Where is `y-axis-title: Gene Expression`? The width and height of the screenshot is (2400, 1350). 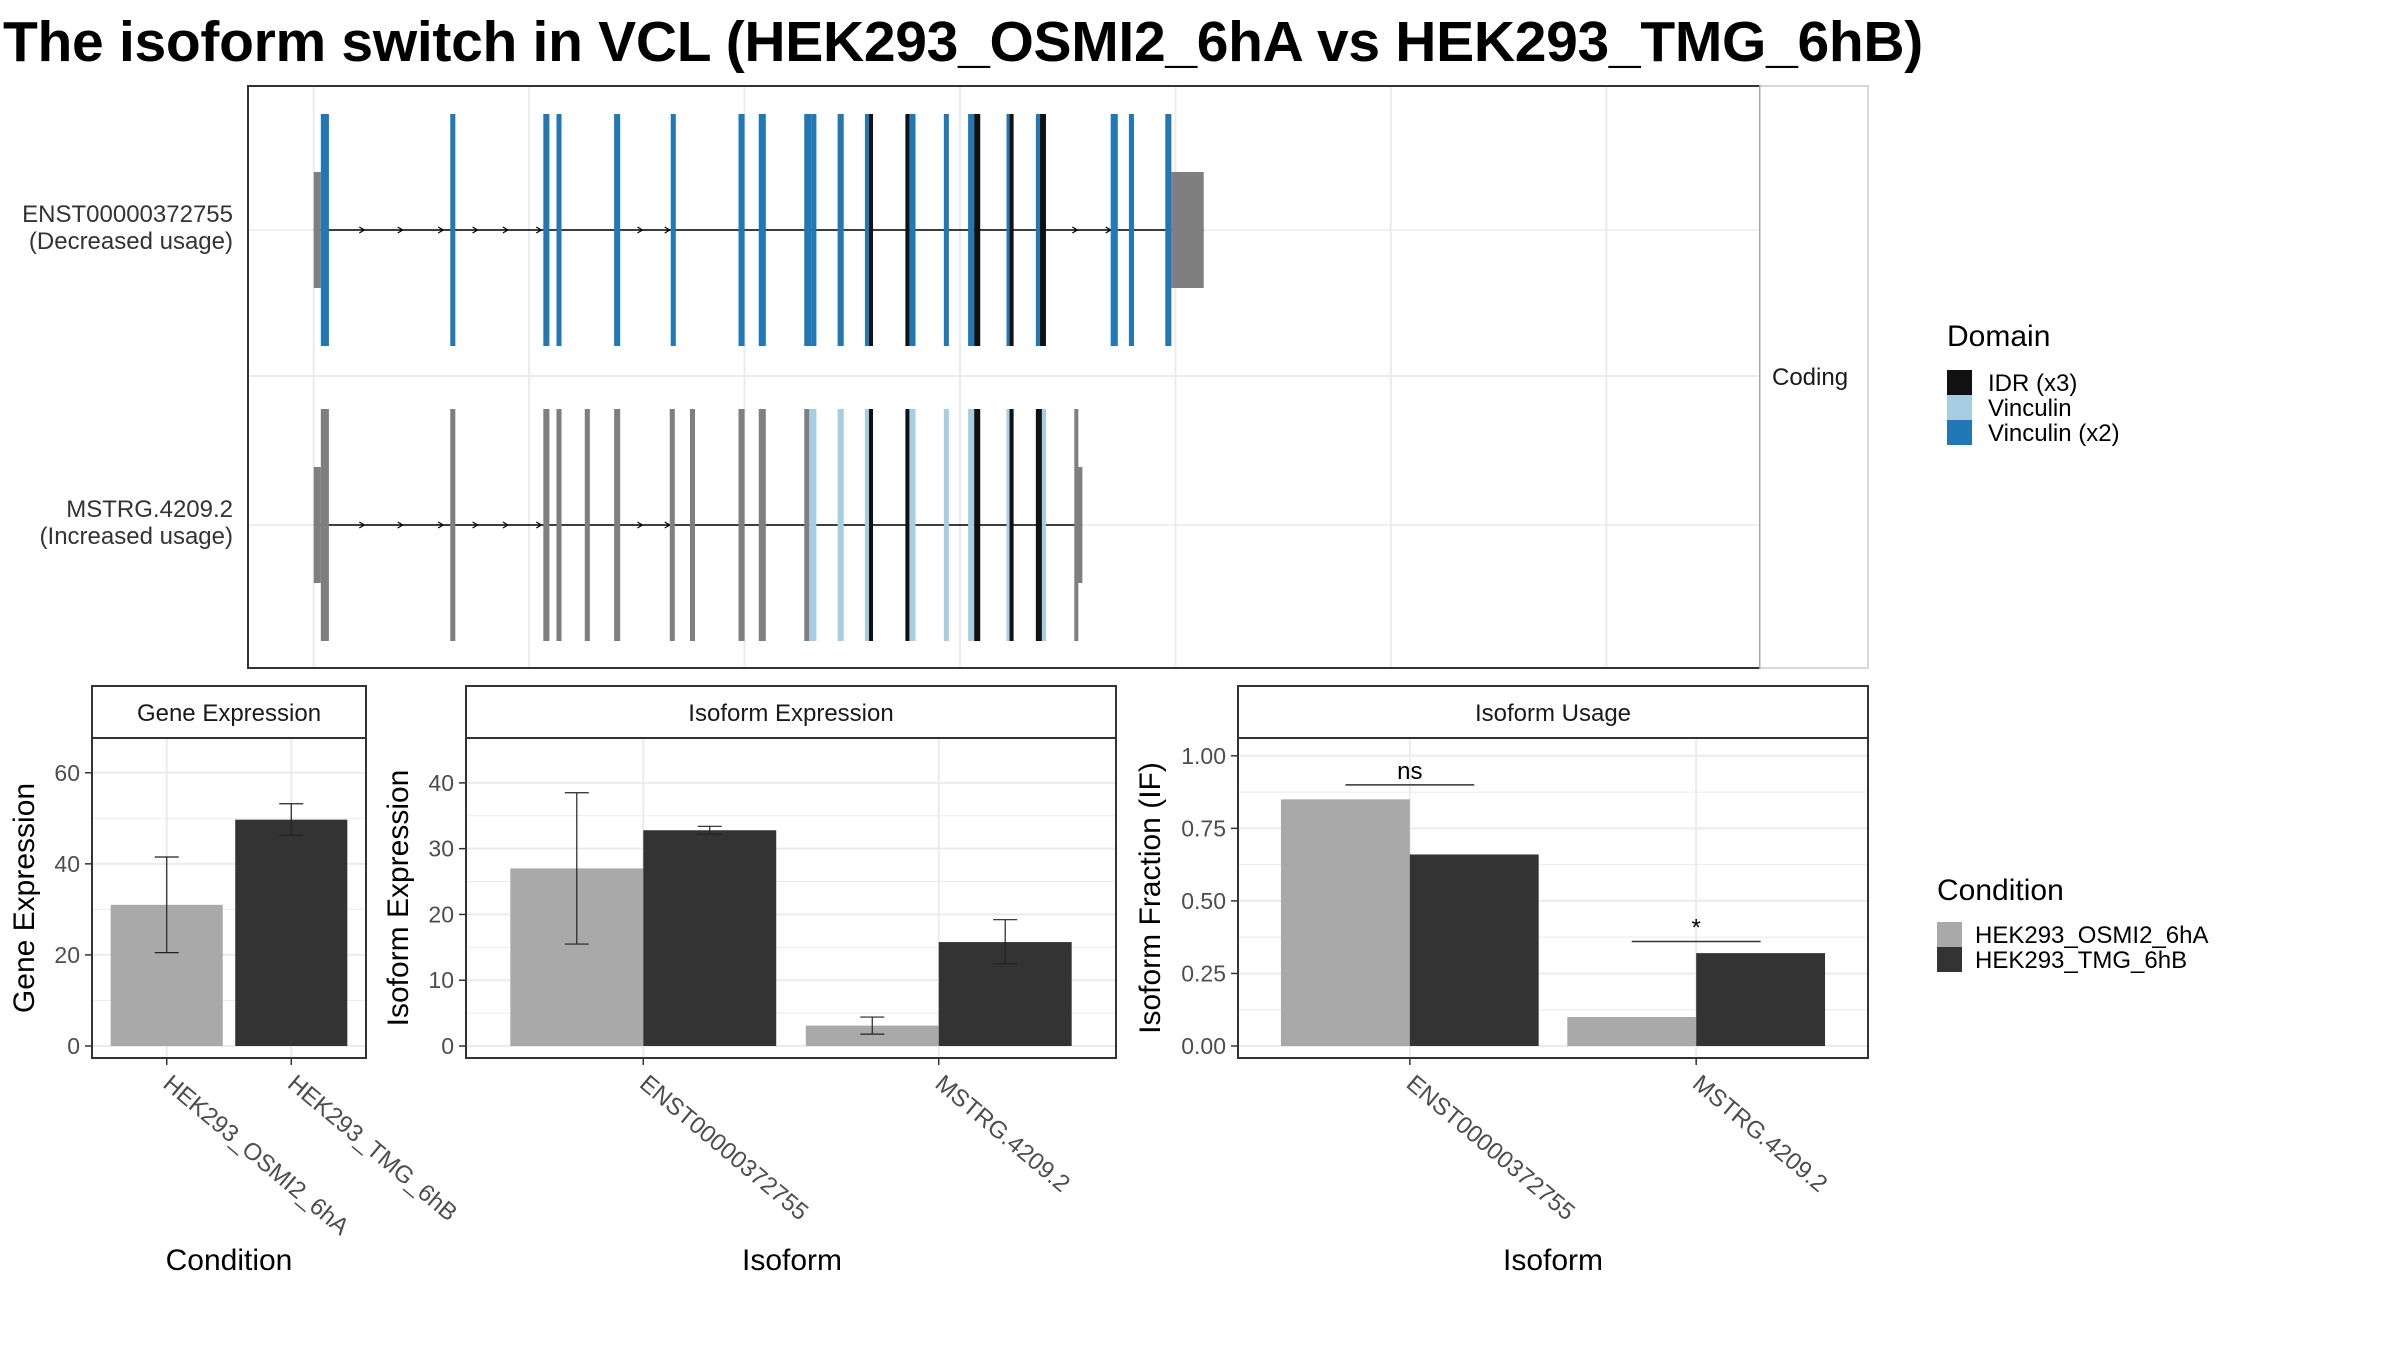 y-axis-title: Gene Expression is located at coordinates (24, 898).